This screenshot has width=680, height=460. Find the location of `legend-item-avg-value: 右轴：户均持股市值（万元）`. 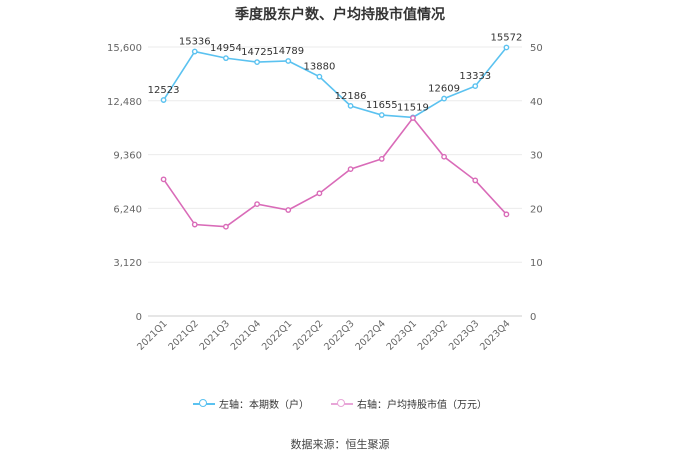

legend-item-avg-value: 右轴：户均持股市值（万元） is located at coordinates (409, 403).